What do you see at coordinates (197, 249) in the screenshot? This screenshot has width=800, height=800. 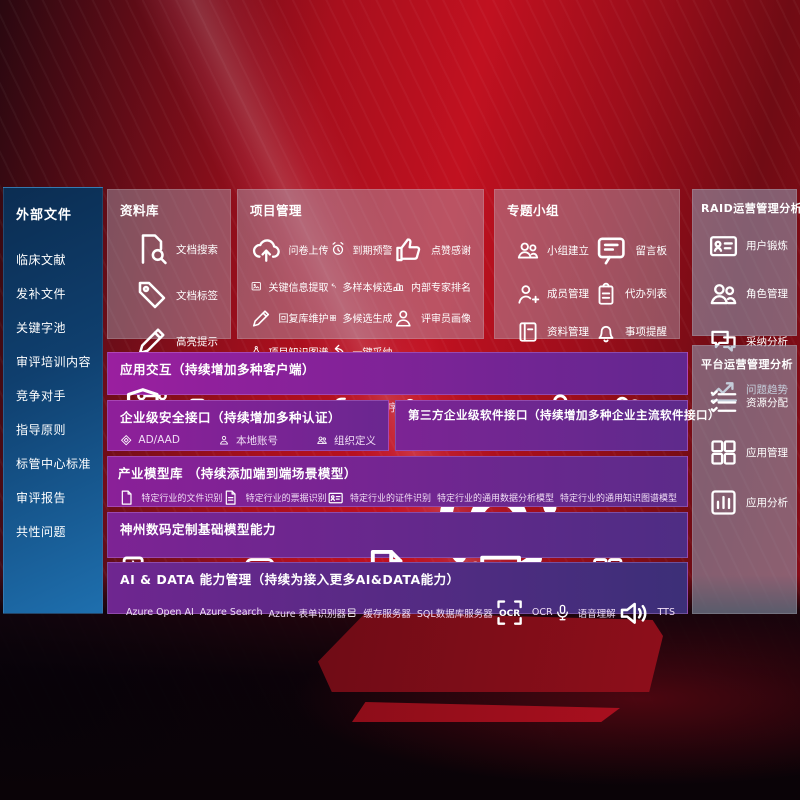 I see `feature-label: 文档搜索` at bounding box center [197, 249].